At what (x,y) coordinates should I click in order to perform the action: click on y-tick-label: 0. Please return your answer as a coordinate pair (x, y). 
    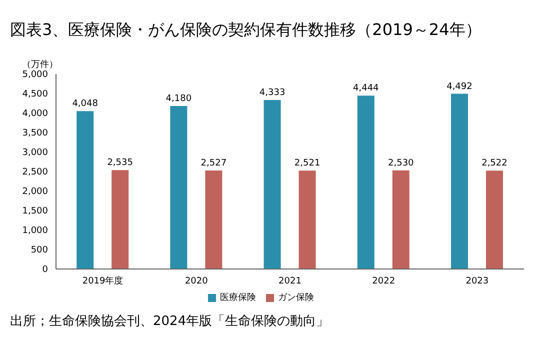
    Looking at the image, I should click on (45, 270).